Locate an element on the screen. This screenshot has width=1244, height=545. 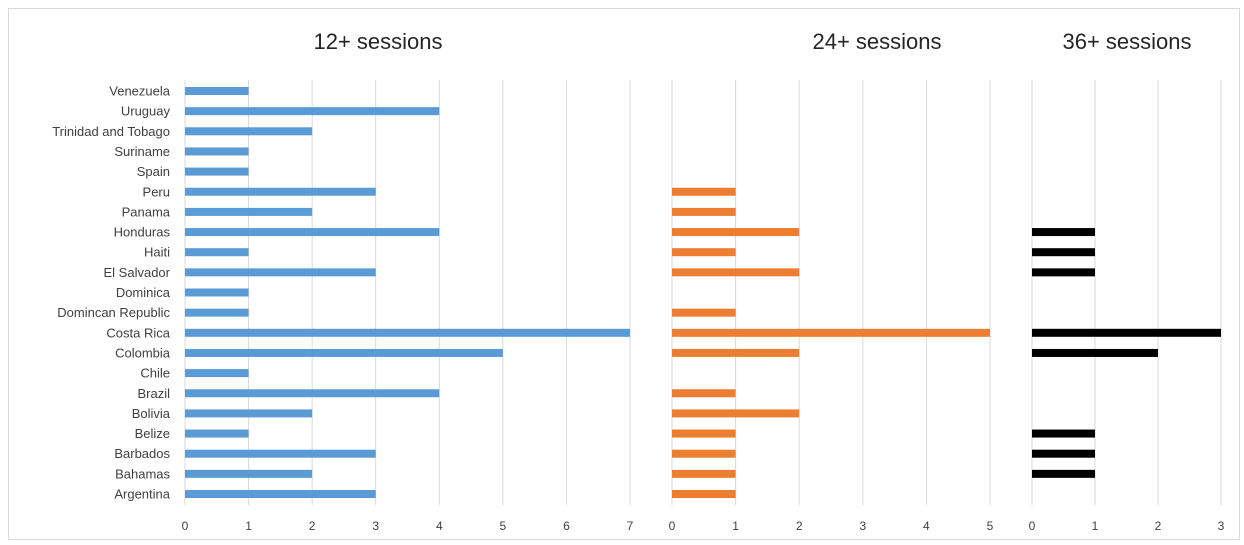
category-label: Bolivia is located at coordinates (151, 413).